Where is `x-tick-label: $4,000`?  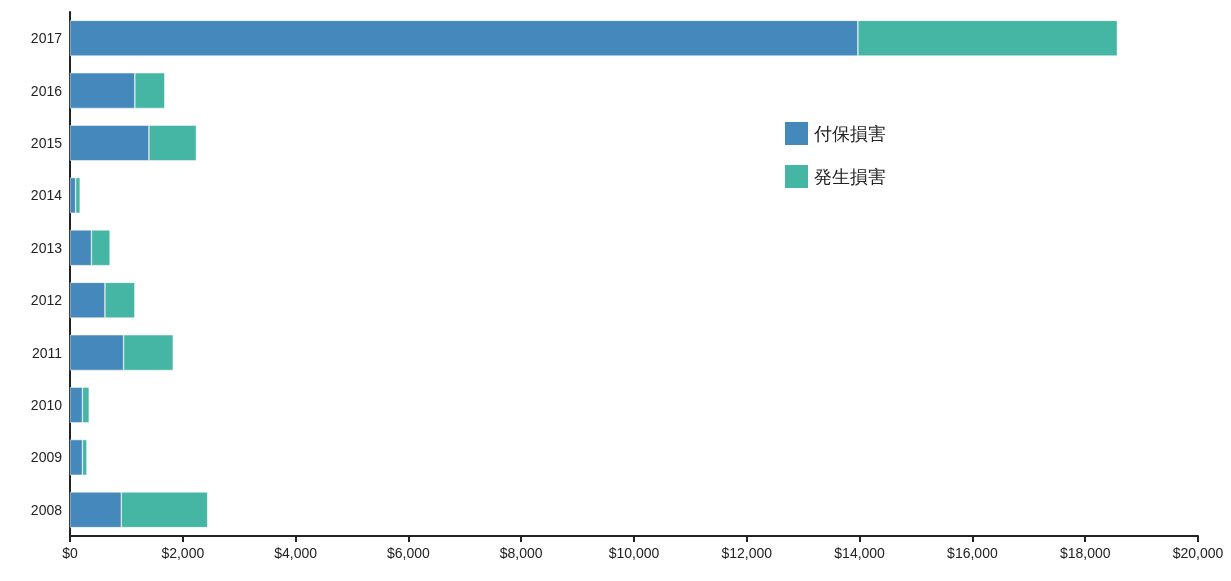
x-tick-label: $4,000 is located at coordinates (296, 553).